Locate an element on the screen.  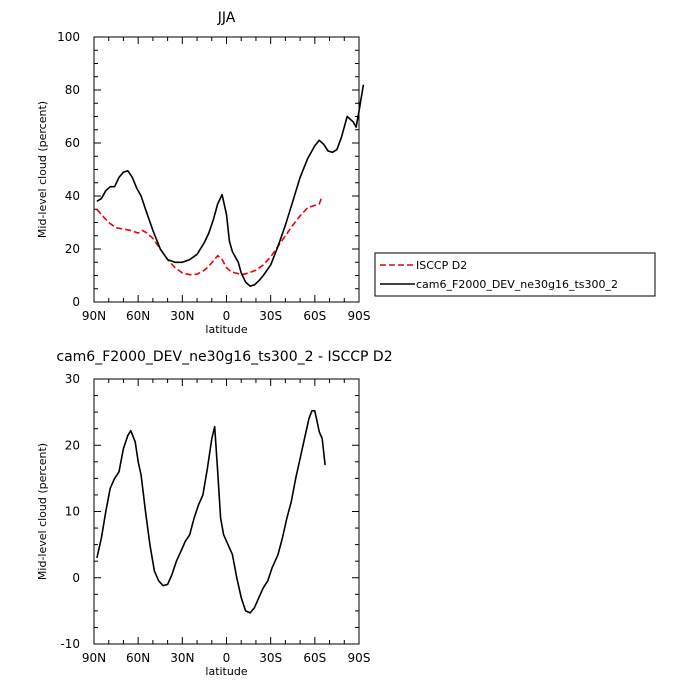
y-tick-label: 10 is located at coordinates (72, 512).